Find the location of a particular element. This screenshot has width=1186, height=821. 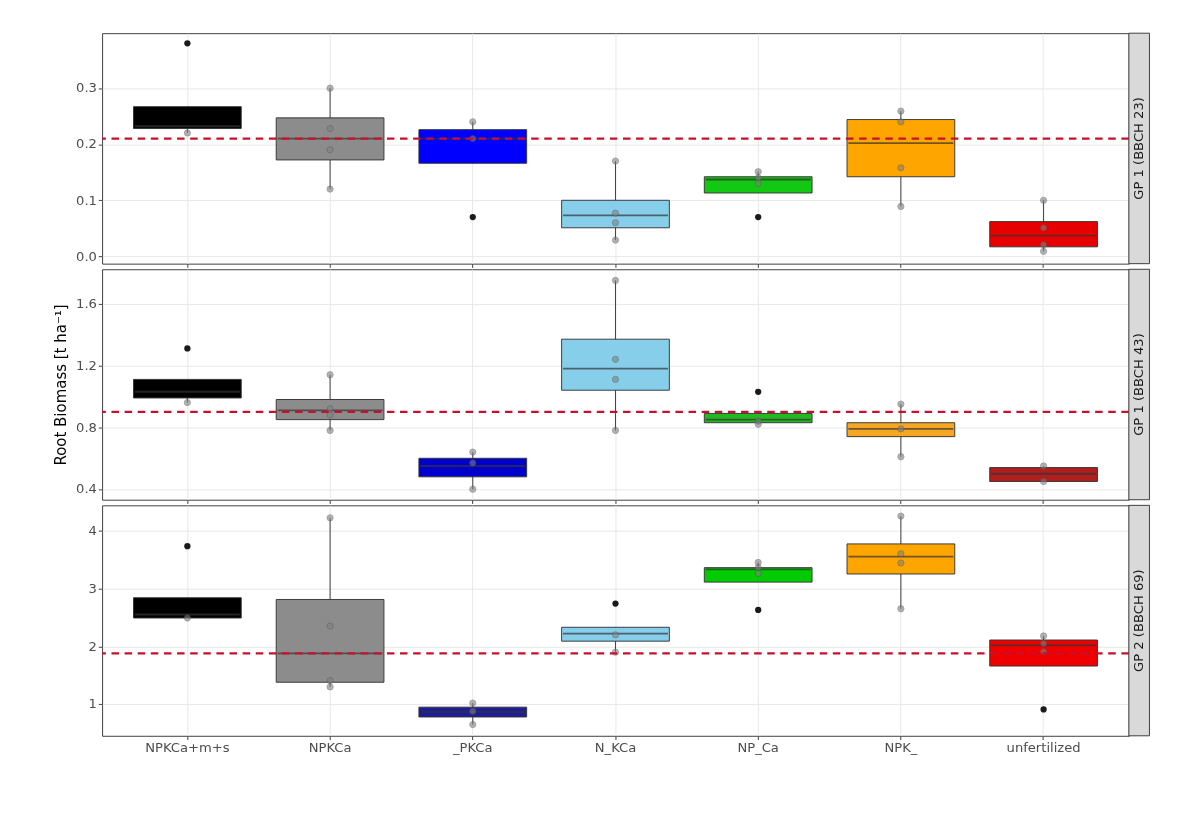

x-tick-label: NPK_ is located at coordinates (901, 748).